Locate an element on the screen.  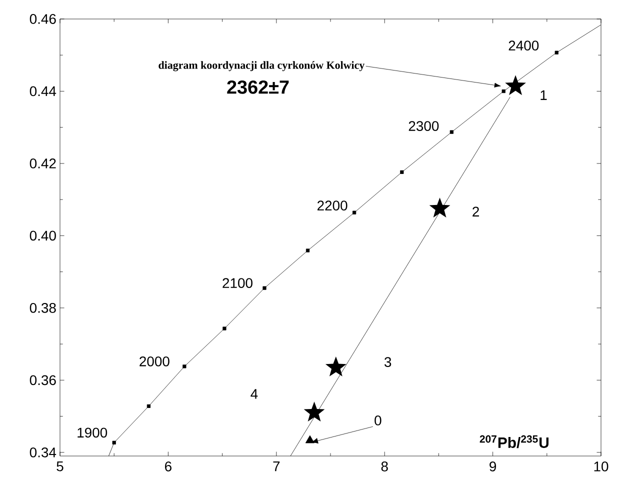
annotation: 2400 is located at coordinates (523, 45).